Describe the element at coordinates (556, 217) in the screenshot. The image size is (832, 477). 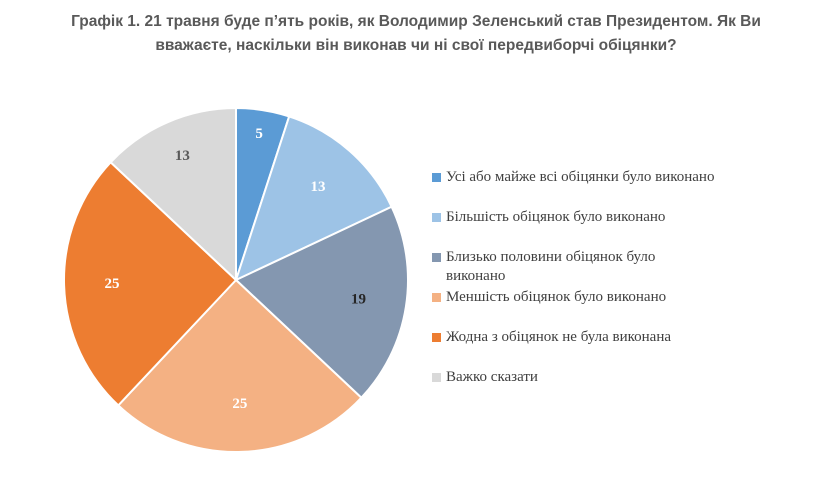
I see `legend-label-2: Більшість обіцянок було виконано` at that location.